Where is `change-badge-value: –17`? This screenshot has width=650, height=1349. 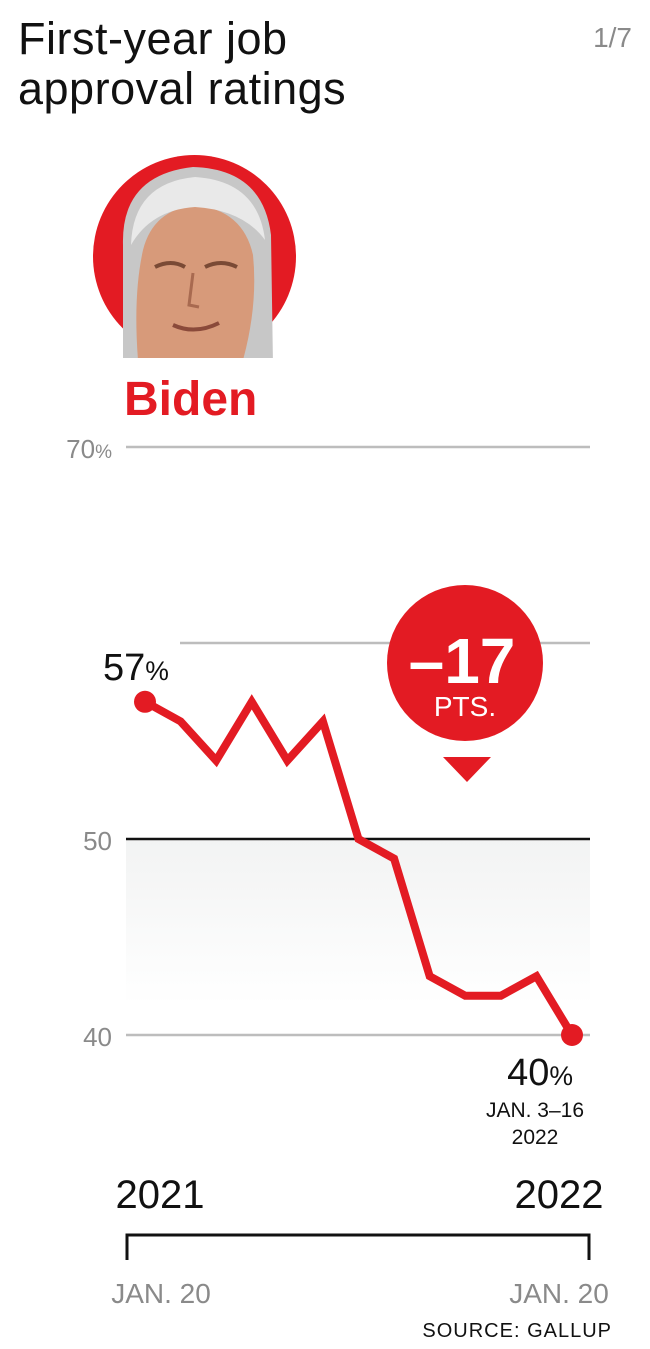 change-badge-value: –17 is located at coordinates (462, 661).